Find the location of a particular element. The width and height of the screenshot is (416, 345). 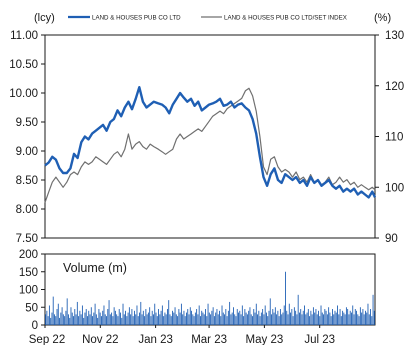

x-tick-label: May 23 is located at coordinates (265, 339).